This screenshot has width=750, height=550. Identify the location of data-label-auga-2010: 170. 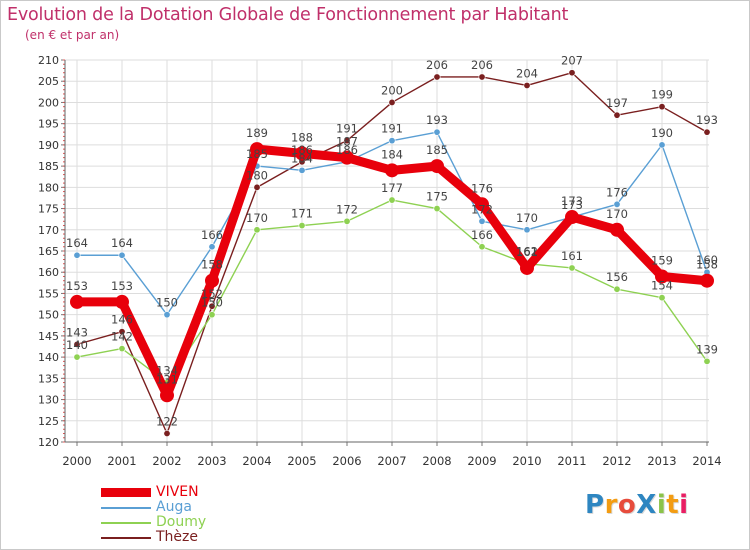
(527, 218).